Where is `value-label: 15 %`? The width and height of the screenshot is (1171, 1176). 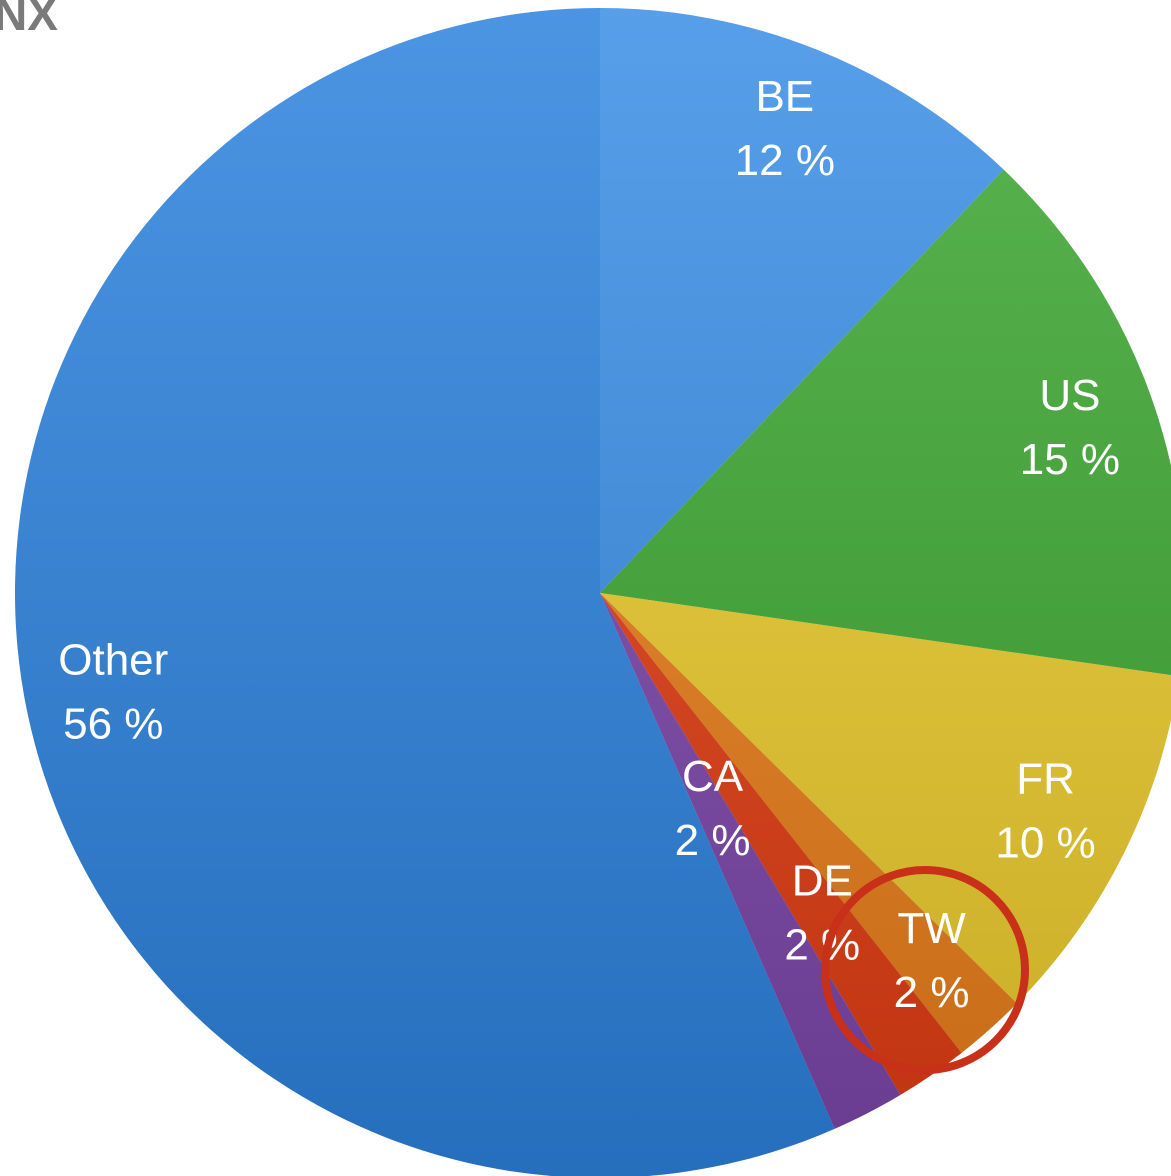
value-label: 15 % is located at coordinates (1070, 459).